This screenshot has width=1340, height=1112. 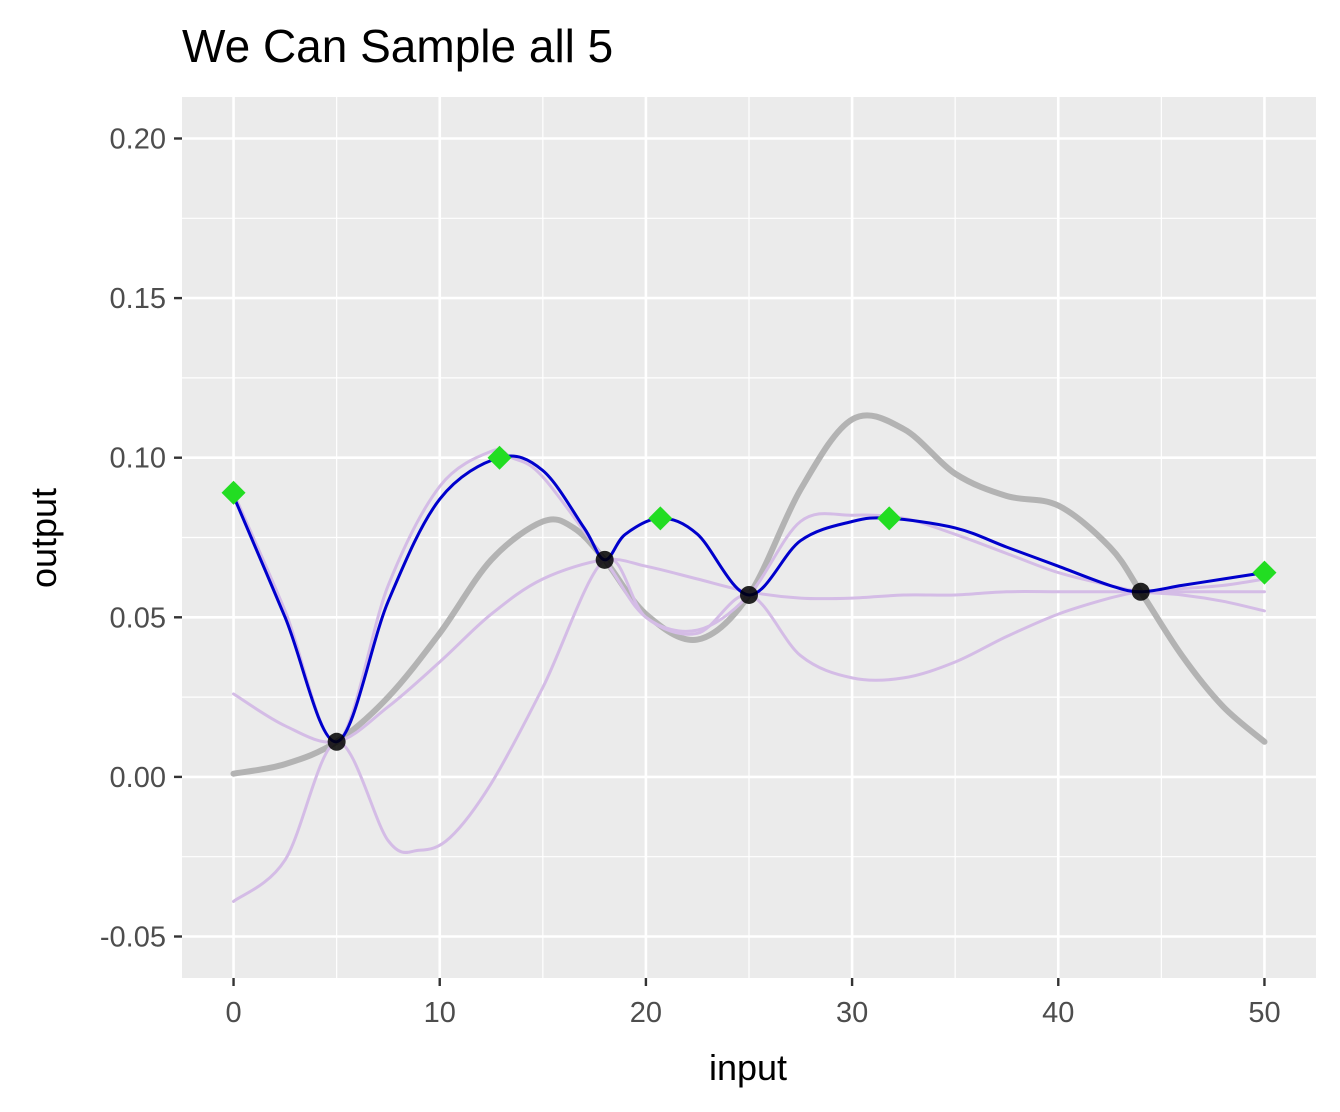 I want to click on y-tick-label: 0.20, so click(x=138, y=139).